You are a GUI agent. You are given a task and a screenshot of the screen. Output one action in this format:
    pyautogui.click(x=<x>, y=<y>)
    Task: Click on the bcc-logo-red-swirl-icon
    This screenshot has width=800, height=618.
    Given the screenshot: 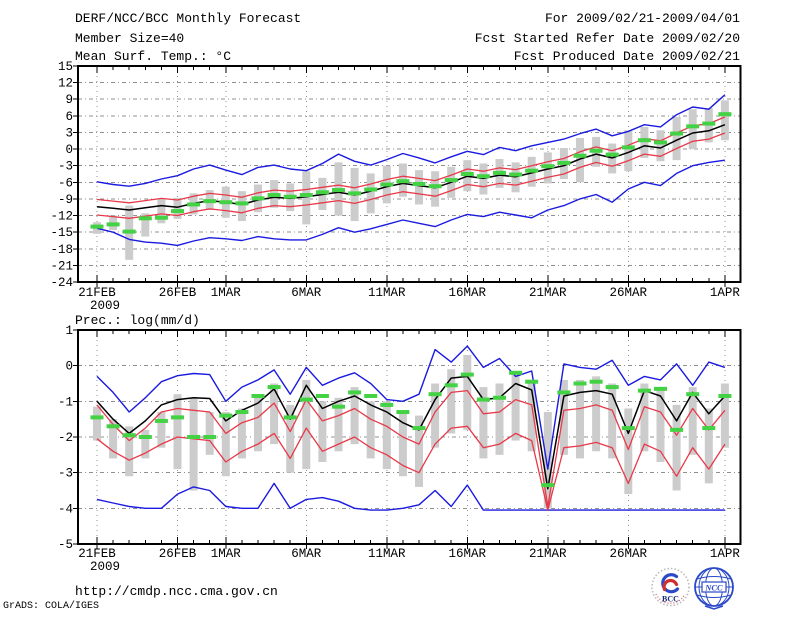 What is the action you would take?
    pyautogui.click(x=670, y=585)
    